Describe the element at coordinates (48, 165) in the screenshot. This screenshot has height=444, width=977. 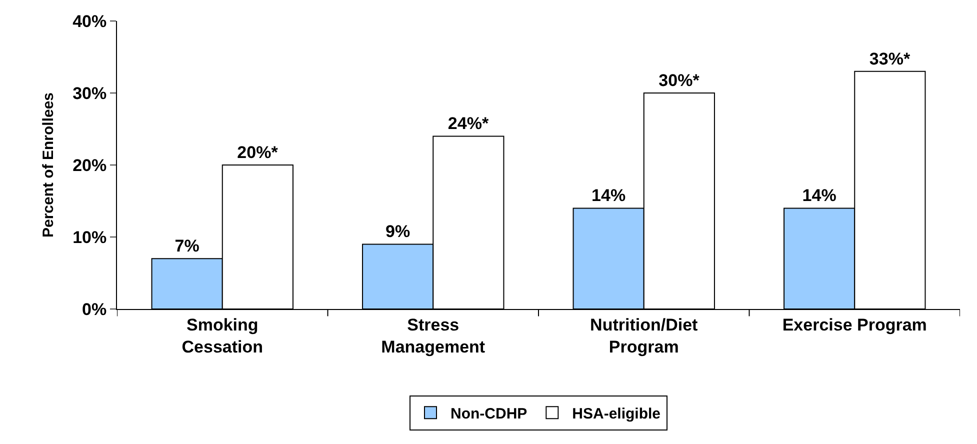
I see `y-axis-title: Percent of Enrollees` at that location.